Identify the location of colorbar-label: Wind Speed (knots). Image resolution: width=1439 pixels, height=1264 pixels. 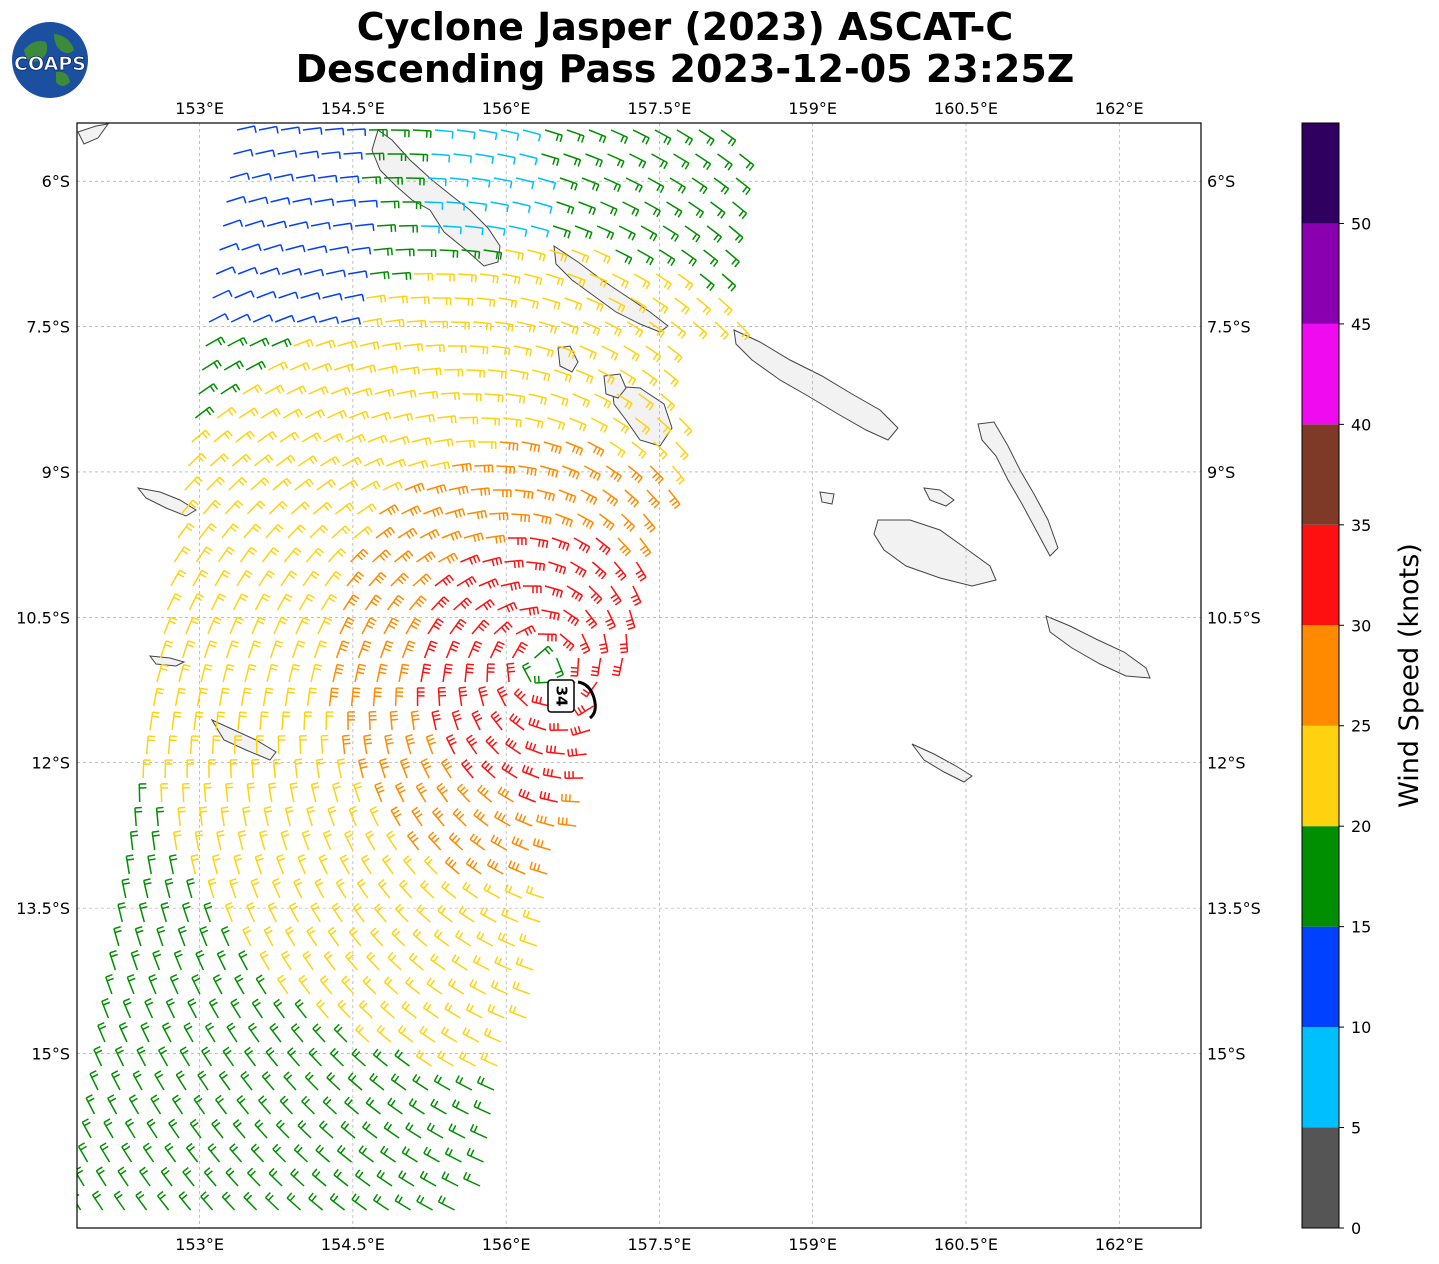
(1409, 675).